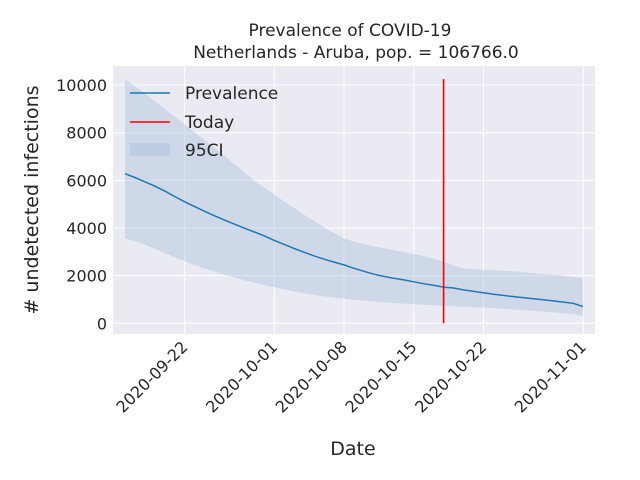 This screenshot has height=480, width=640. I want to click on x-tick-label: 2020-09-22, so click(151, 376).